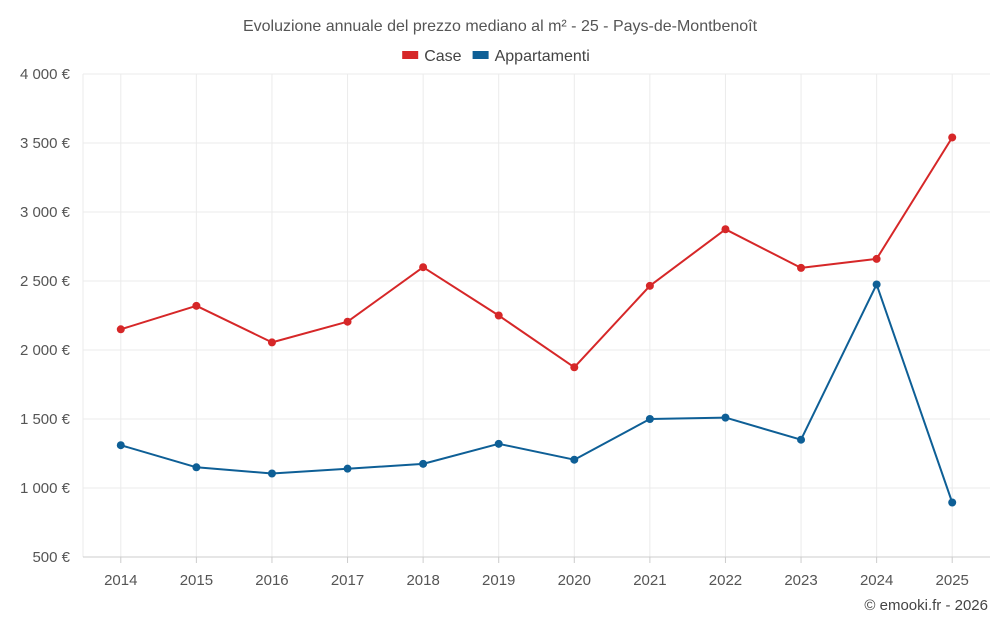  I want to click on x-tick-label: 2019, so click(498, 580).